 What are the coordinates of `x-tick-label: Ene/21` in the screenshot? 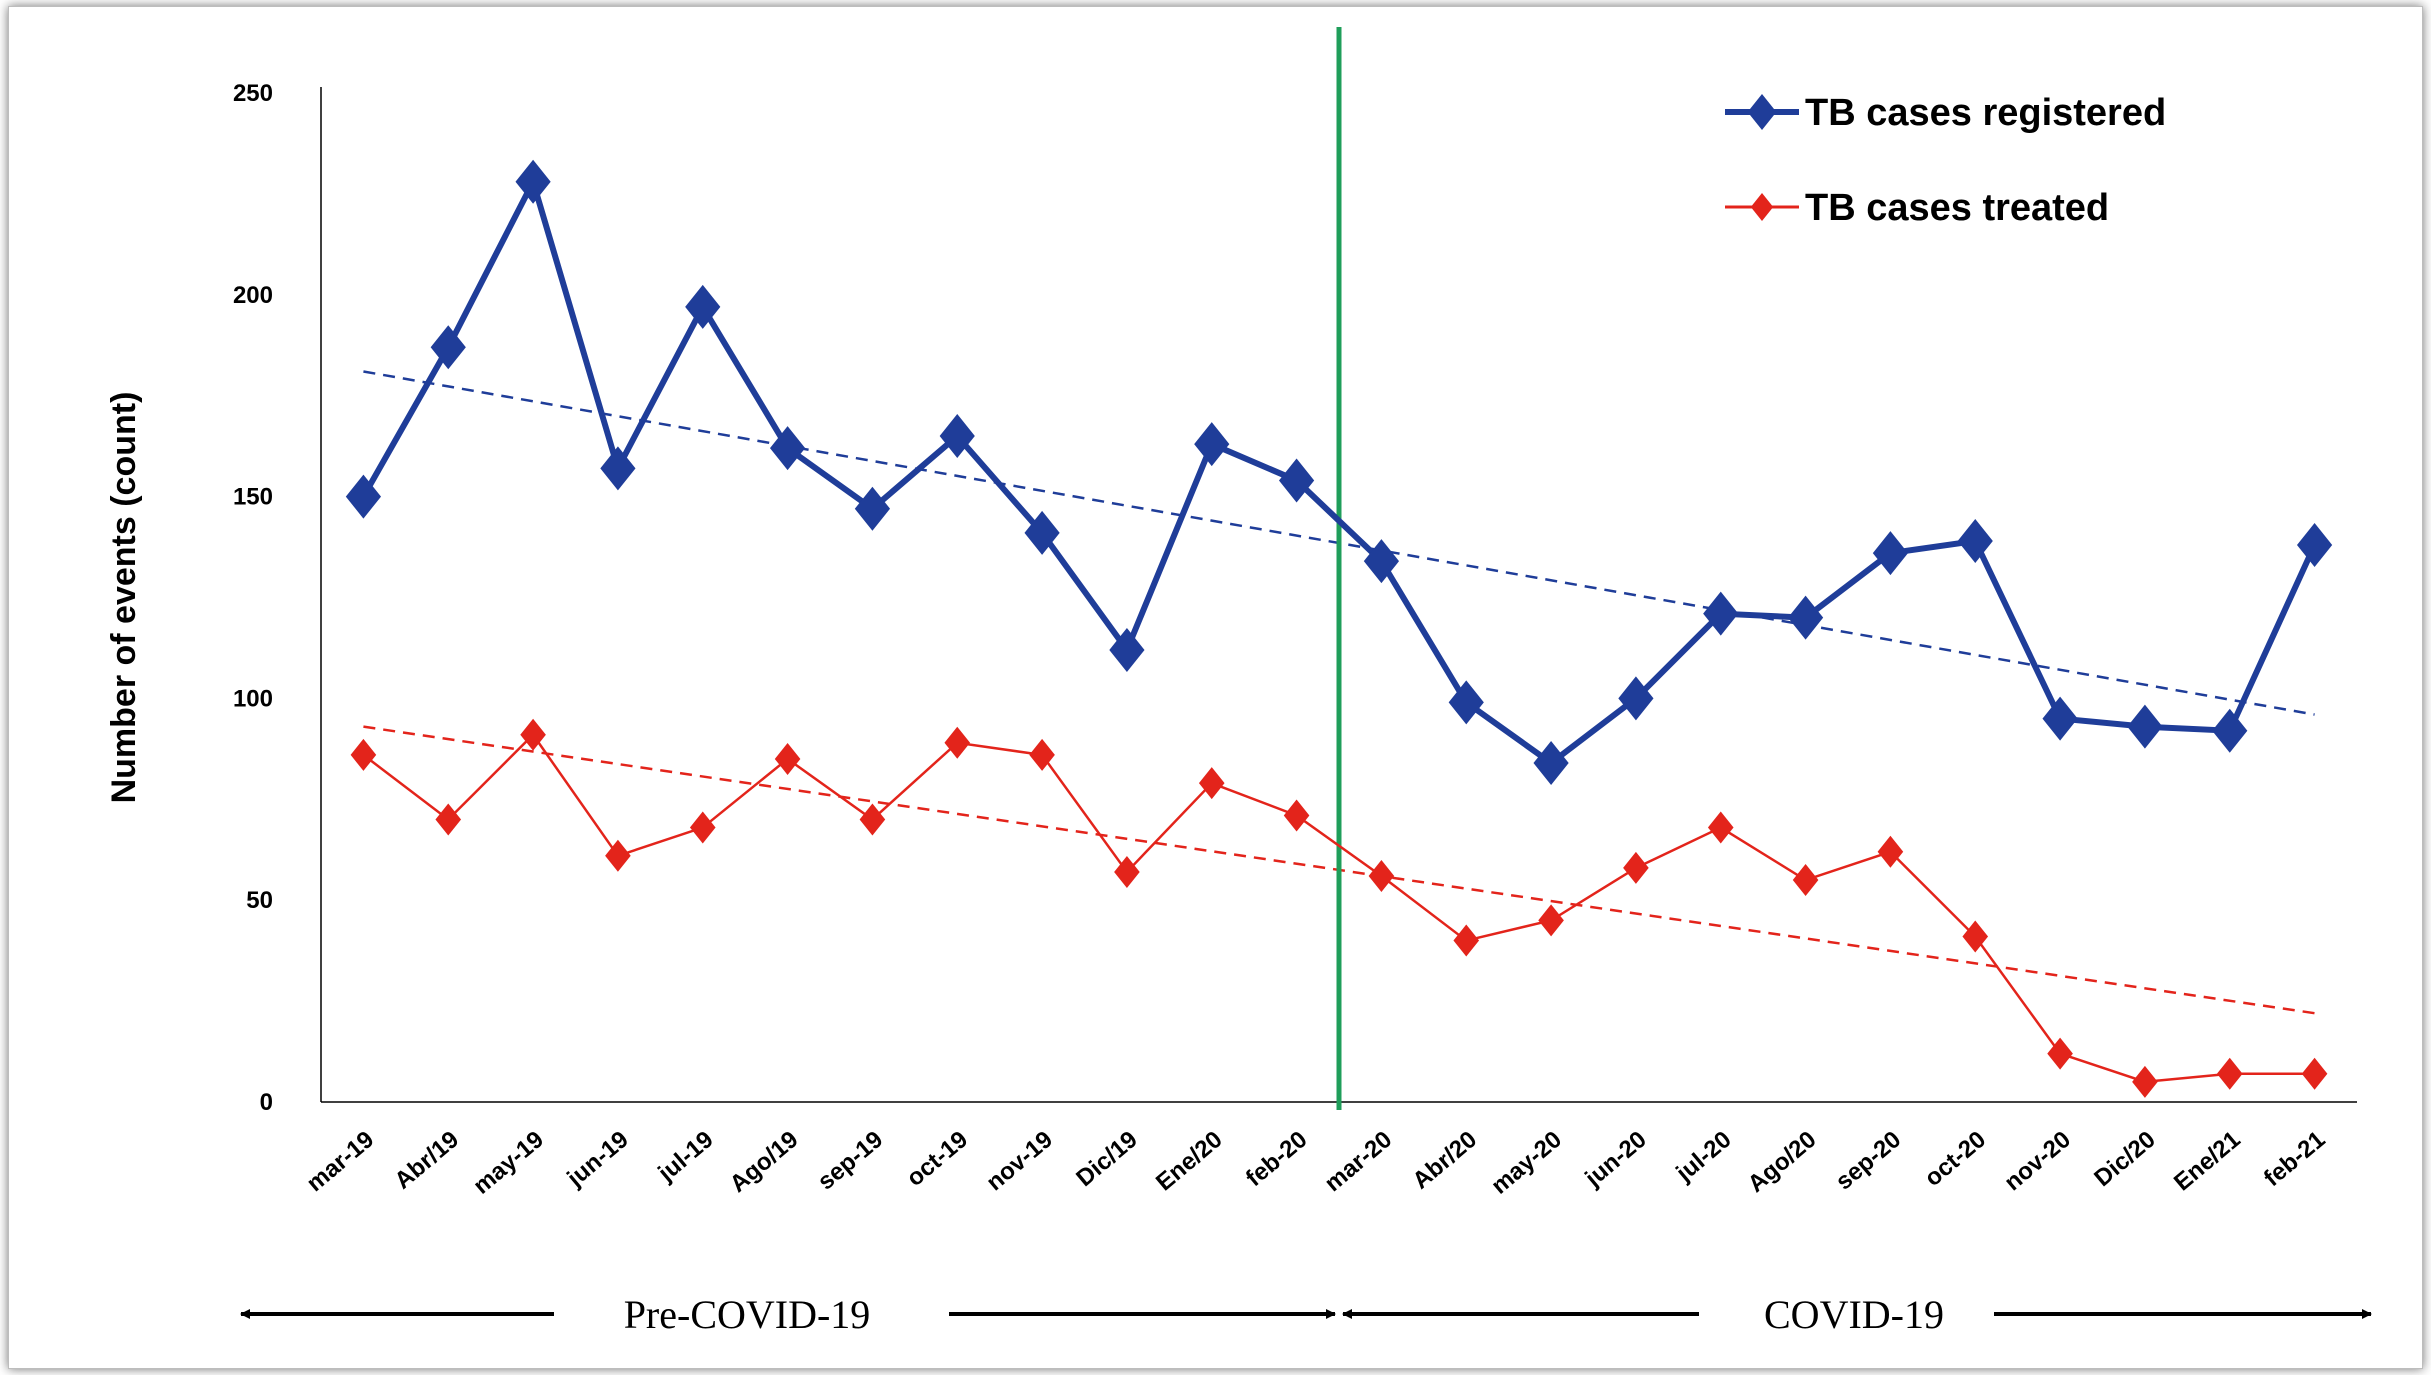 It's located at (2207, 1161).